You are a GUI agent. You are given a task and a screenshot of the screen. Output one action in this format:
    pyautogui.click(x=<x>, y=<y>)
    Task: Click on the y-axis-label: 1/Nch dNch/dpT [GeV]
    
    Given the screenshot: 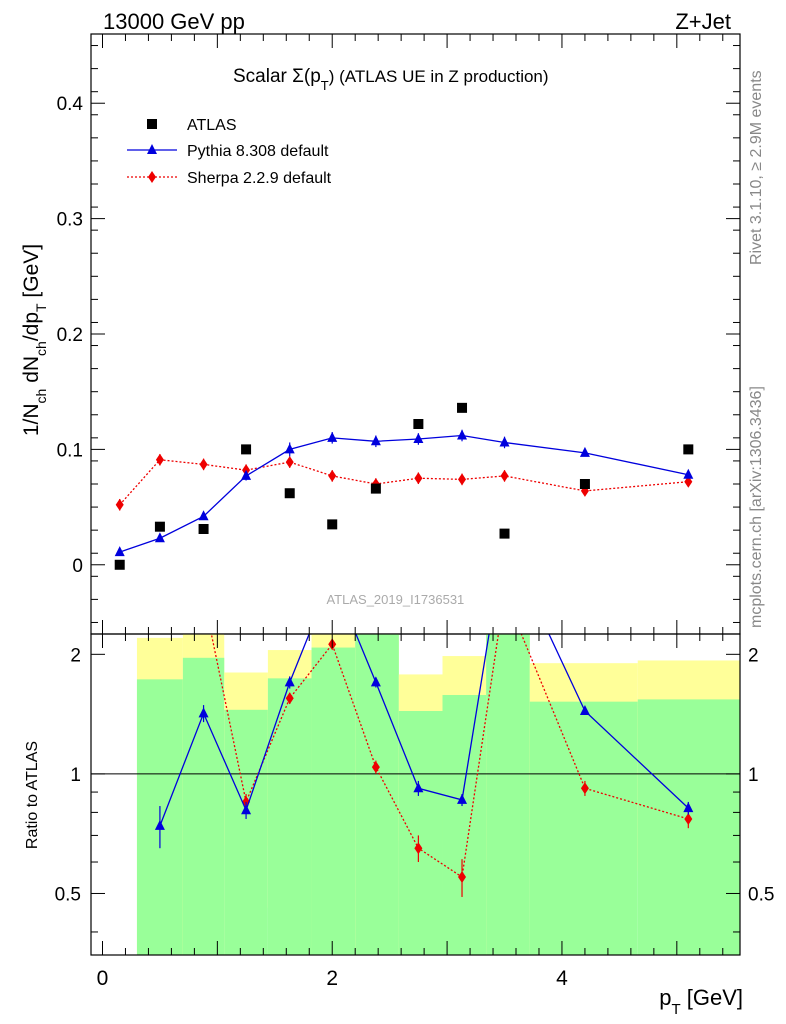 What is the action you would take?
    pyautogui.click(x=34, y=340)
    